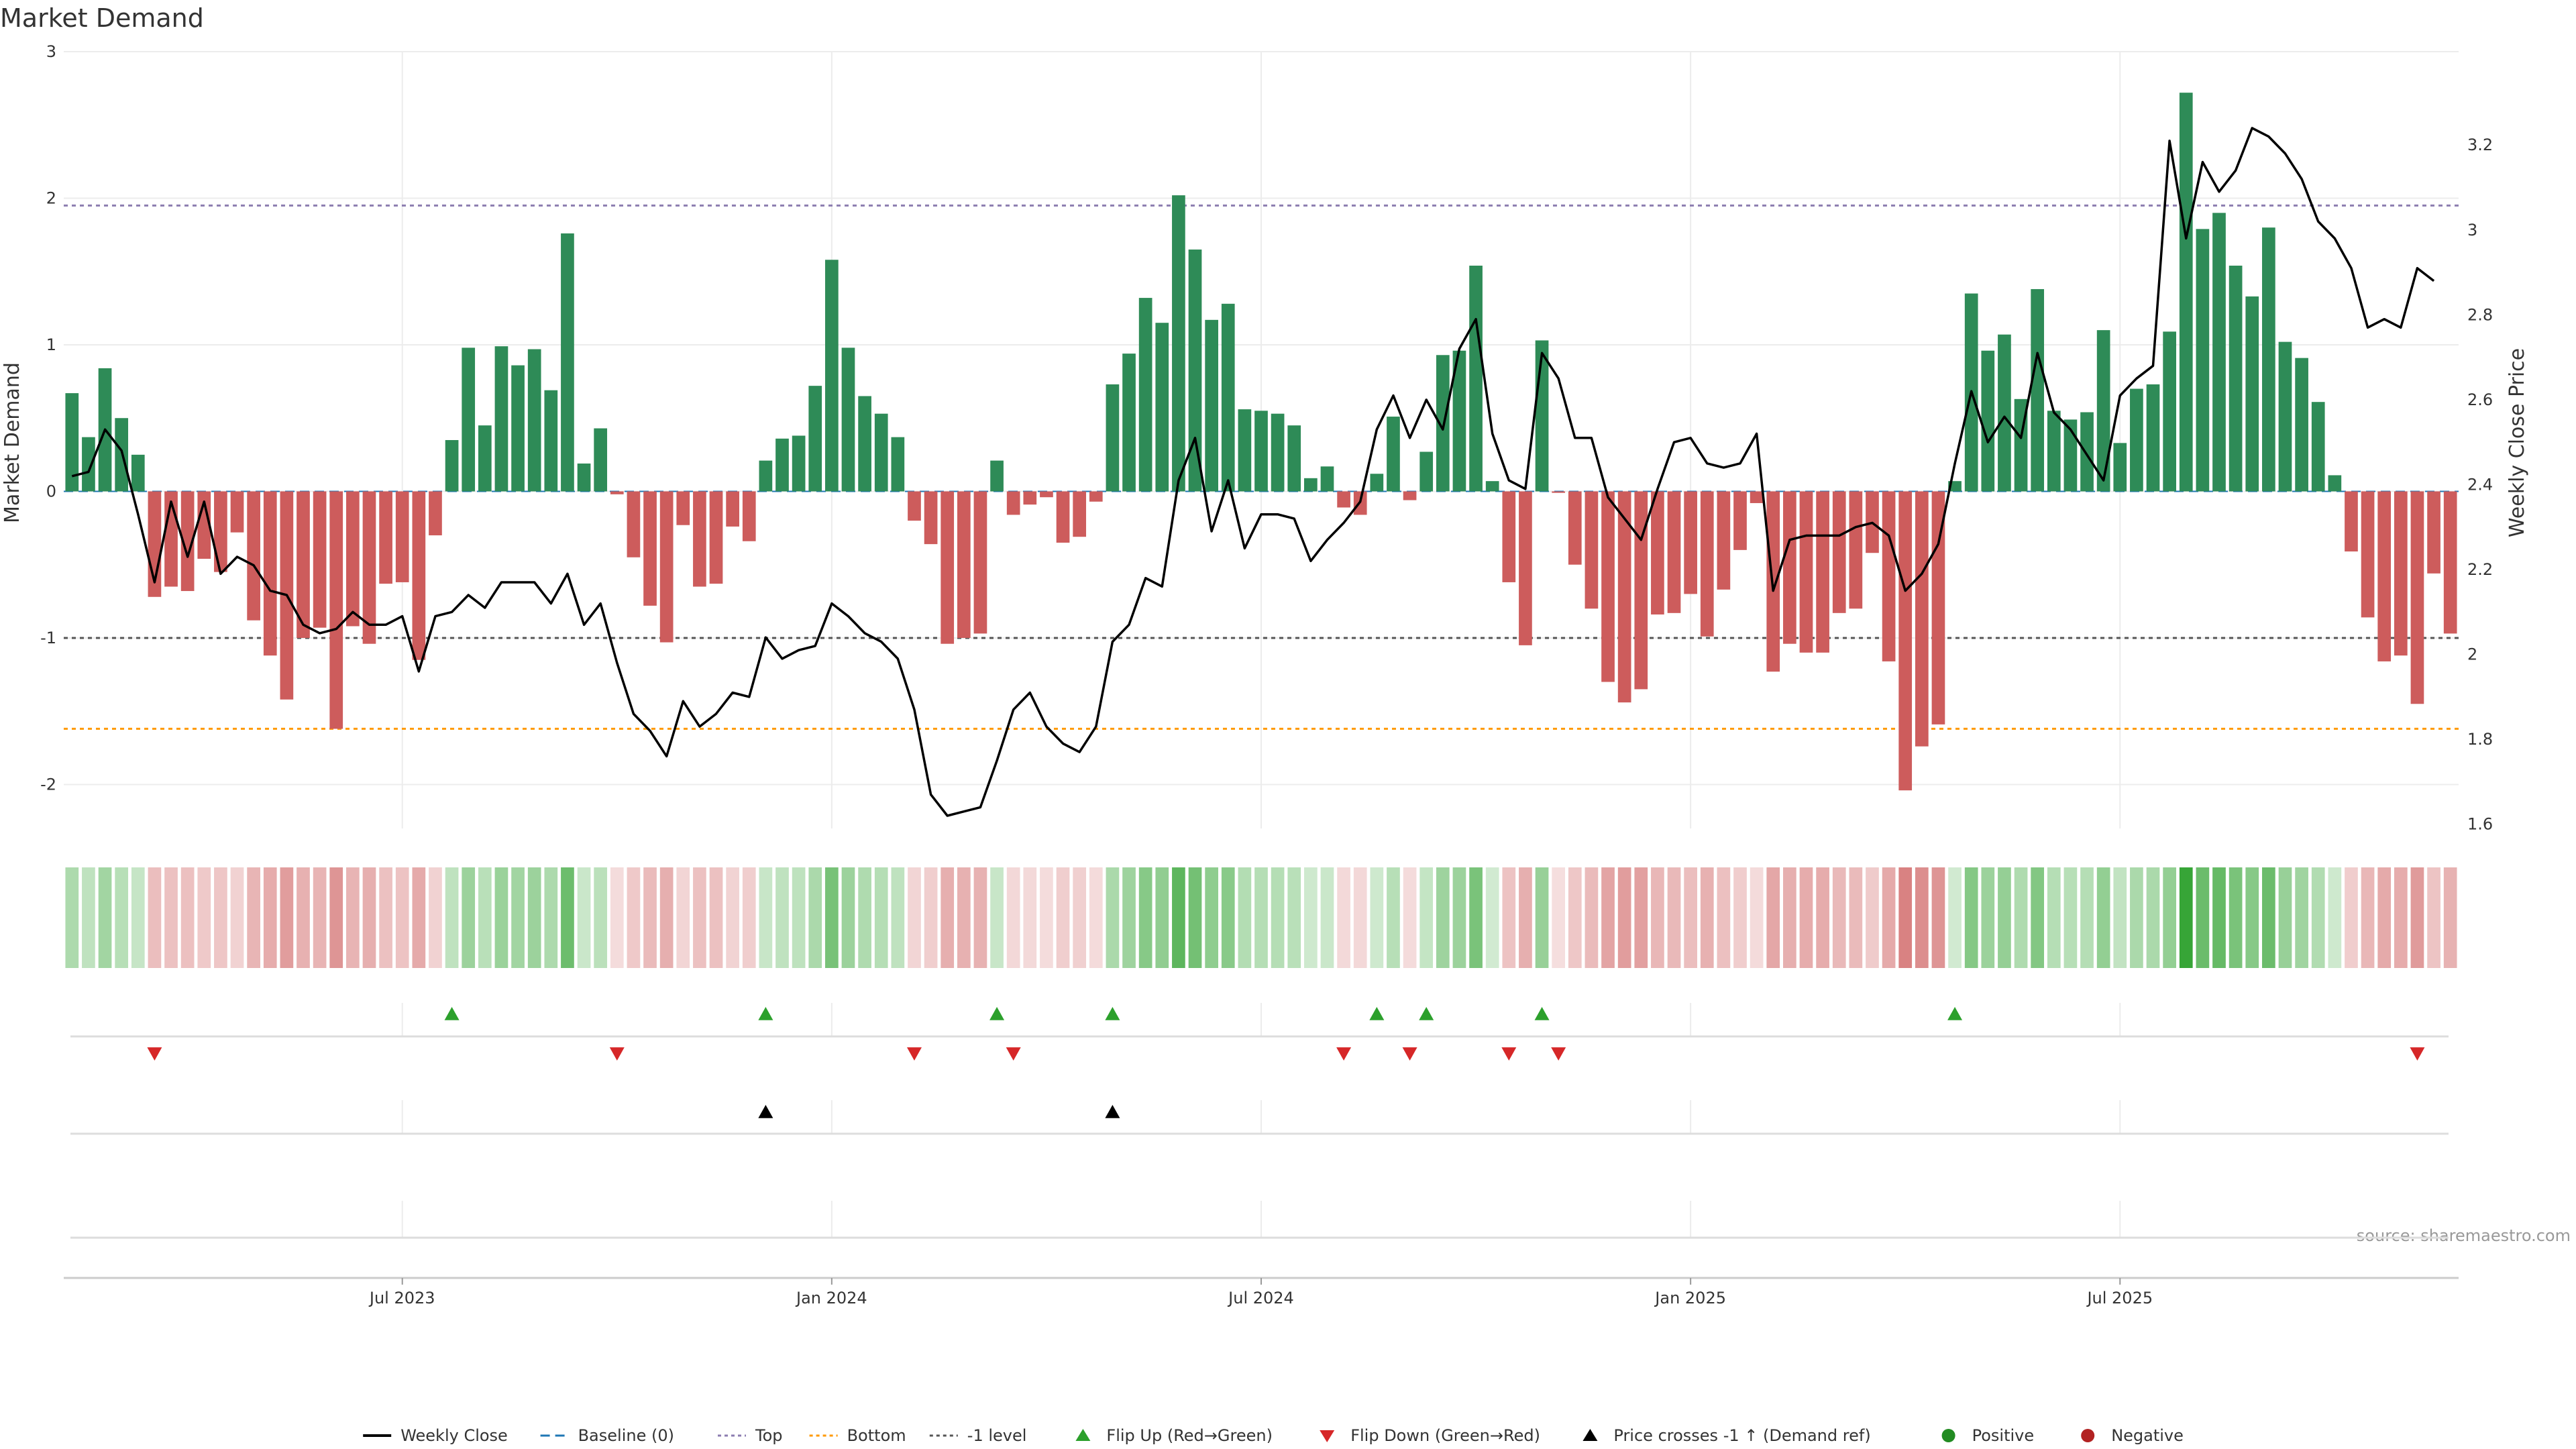 Image resolution: width=2576 pixels, height=1449 pixels. What do you see at coordinates (48, 418) in the screenshot?
I see `y-ticks: -2 -1 0 1 2 3` at bounding box center [48, 418].